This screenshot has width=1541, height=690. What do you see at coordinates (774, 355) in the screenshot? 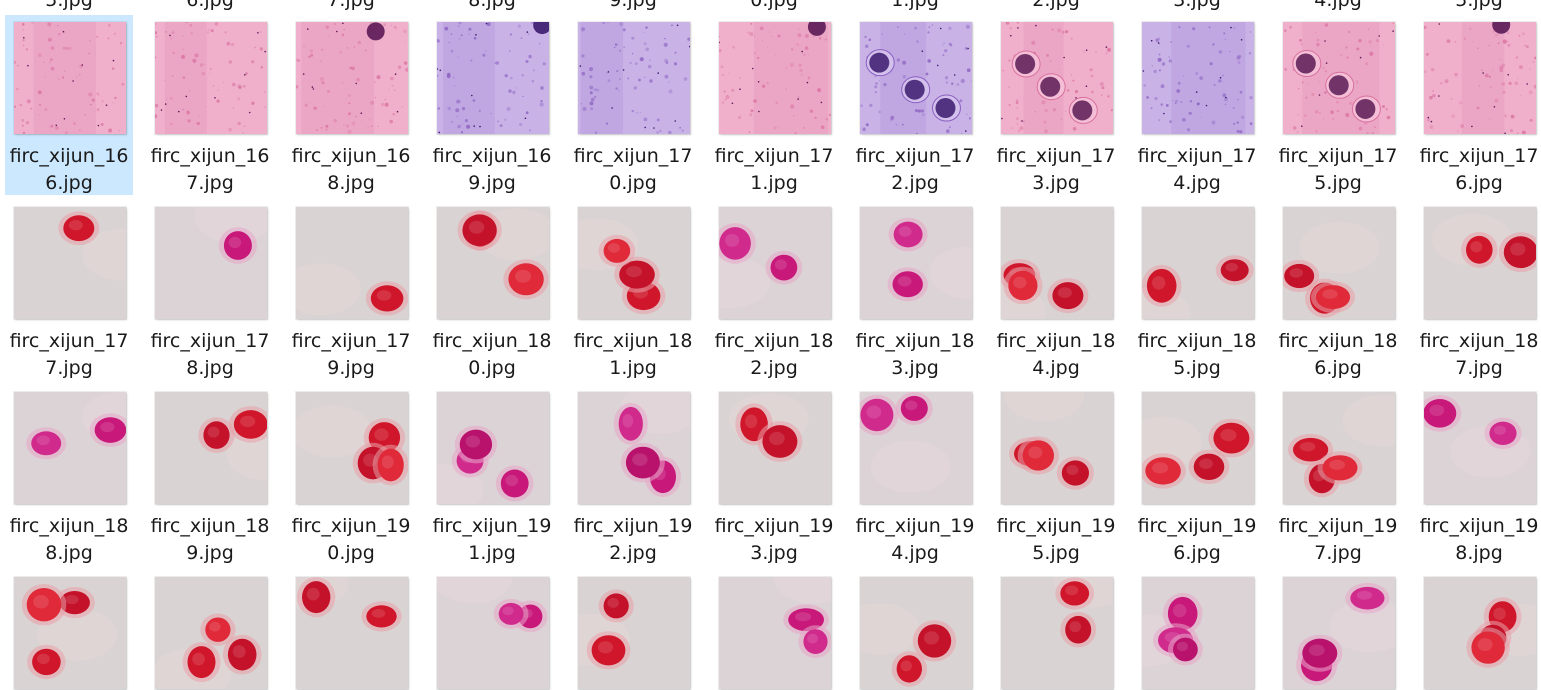
I see `file-name-label: firc_xijun_18 2.jpg` at bounding box center [774, 355].